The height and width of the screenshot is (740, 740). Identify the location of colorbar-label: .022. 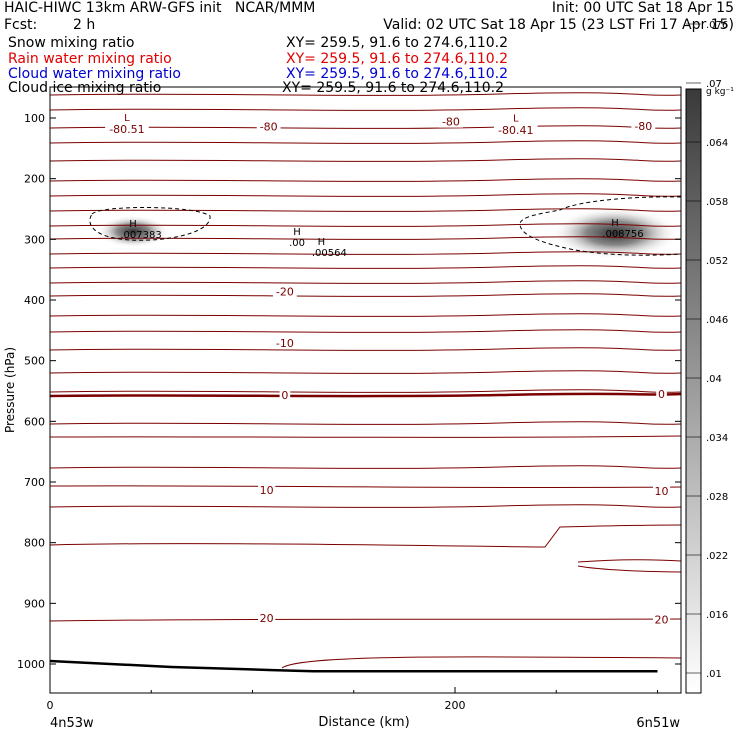
(717, 556).